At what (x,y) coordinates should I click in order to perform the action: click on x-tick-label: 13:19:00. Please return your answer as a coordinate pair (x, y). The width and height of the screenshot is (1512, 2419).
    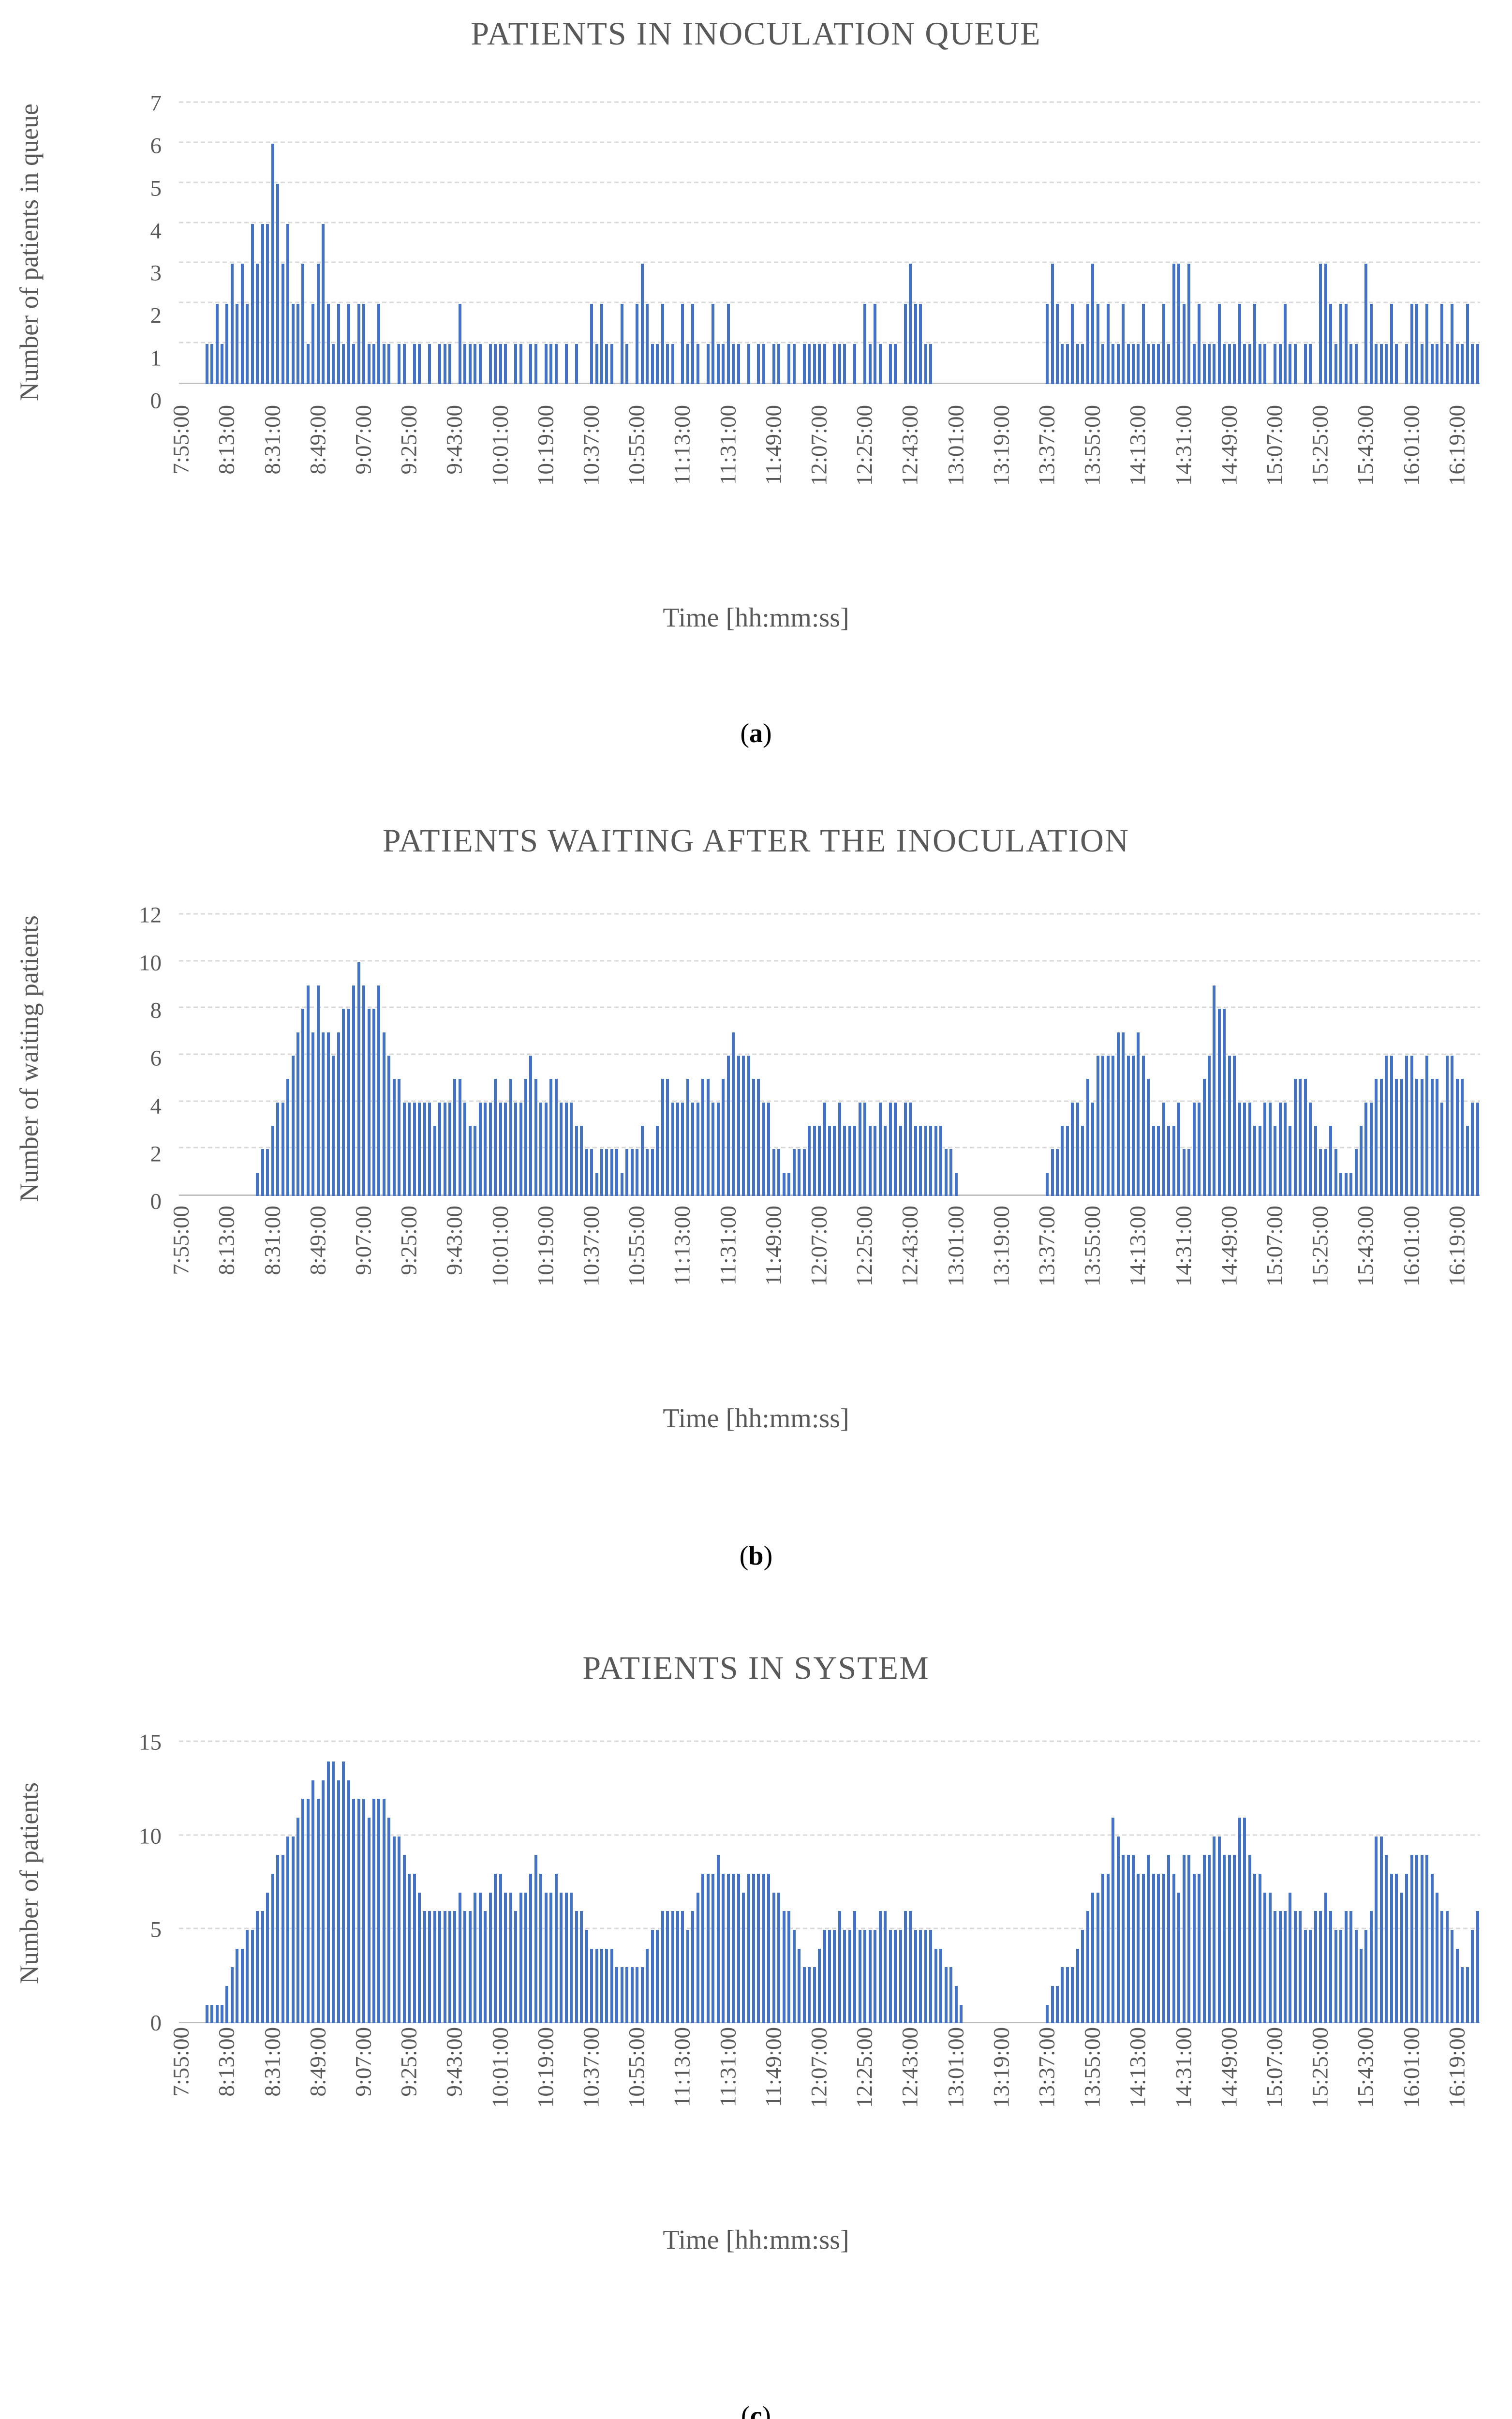
    Looking at the image, I should click on (1001, 1247).